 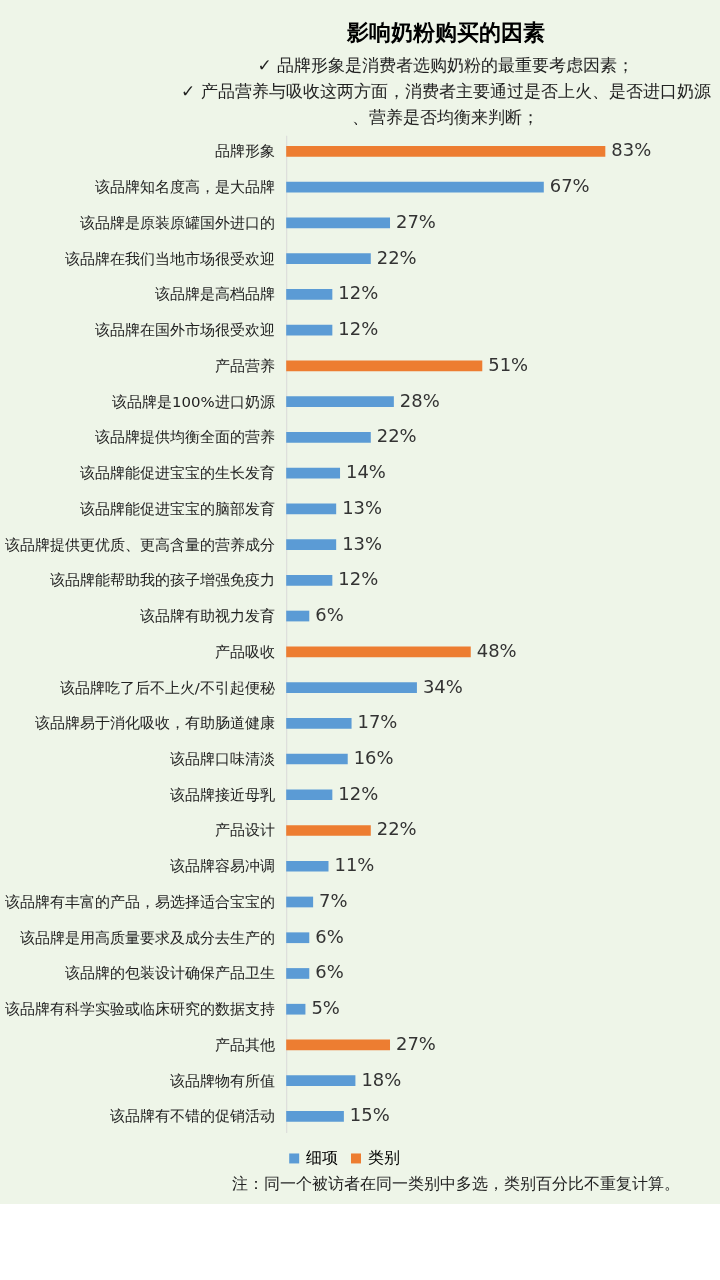 I want to click on y-tick-label: 该品牌是原装原罐国外进口的, so click(x=177, y=222).